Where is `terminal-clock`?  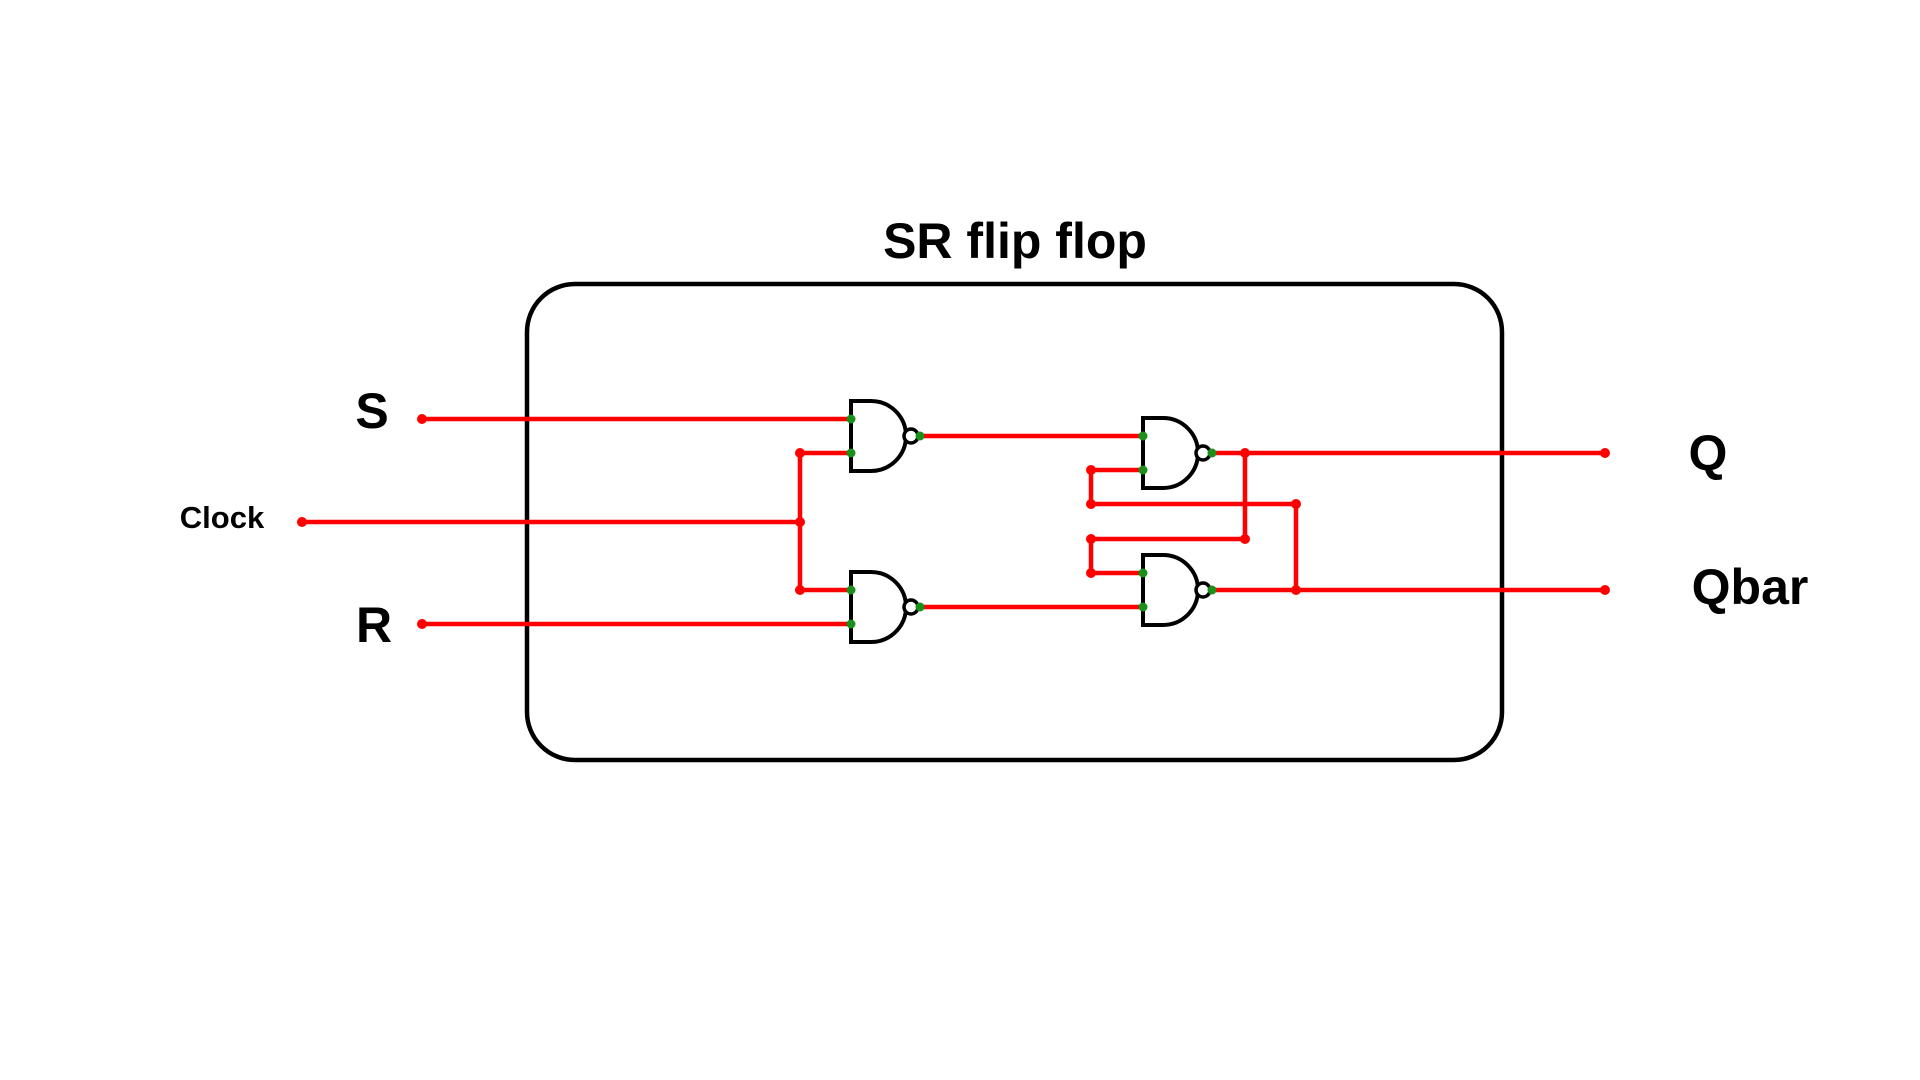 terminal-clock is located at coordinates (302, 522).